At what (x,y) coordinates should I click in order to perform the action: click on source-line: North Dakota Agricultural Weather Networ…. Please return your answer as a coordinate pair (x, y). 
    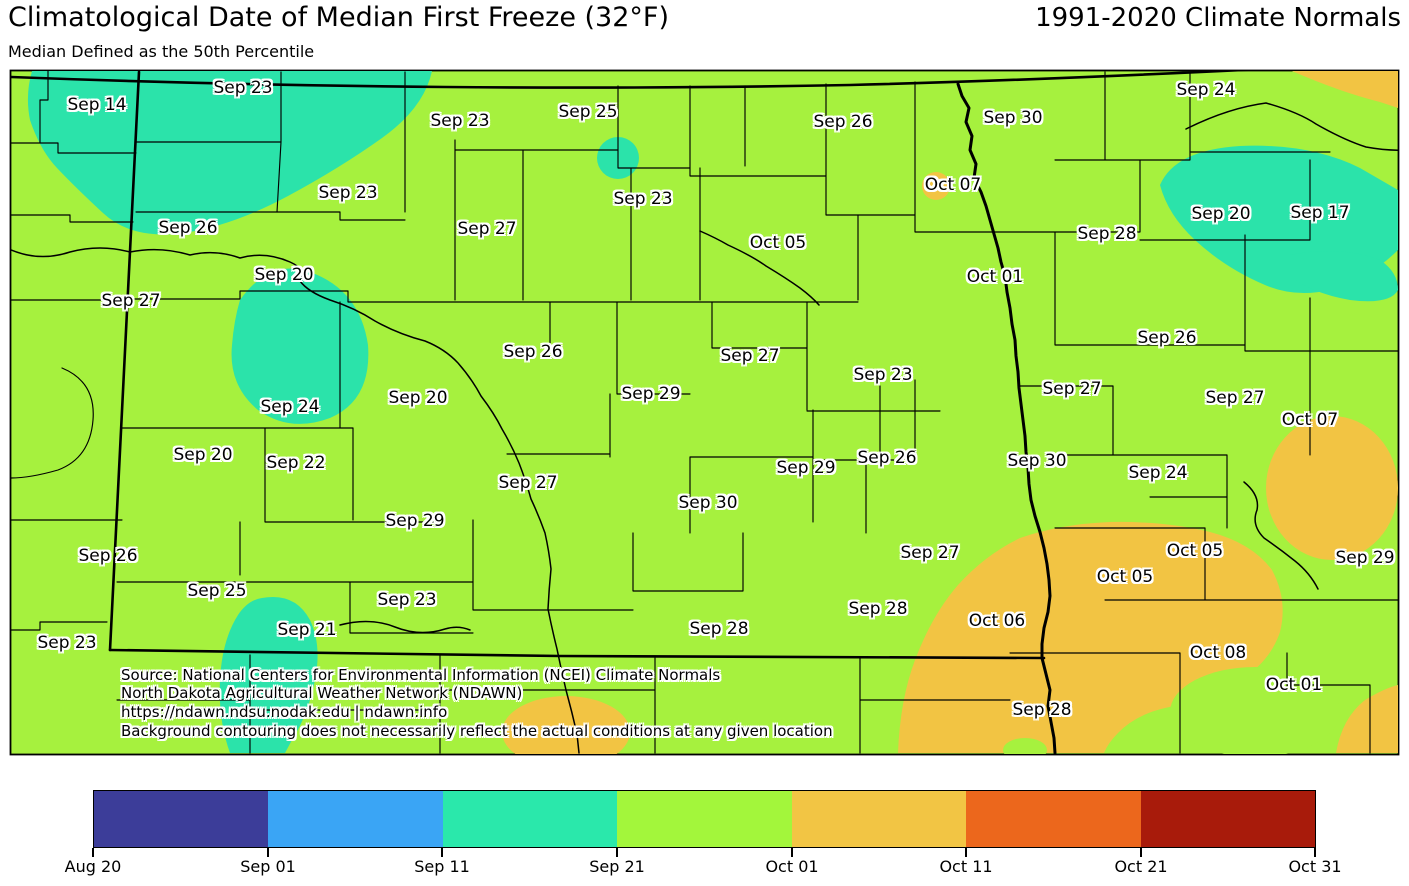
    Looking at the image, I should click on (322, 693).